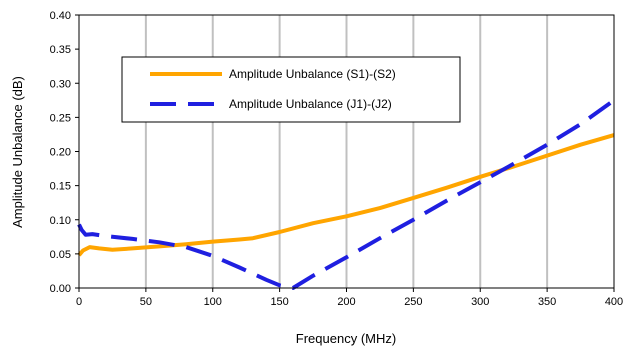  I want to click on y-tick-label: 0.25, so click(60, 118).